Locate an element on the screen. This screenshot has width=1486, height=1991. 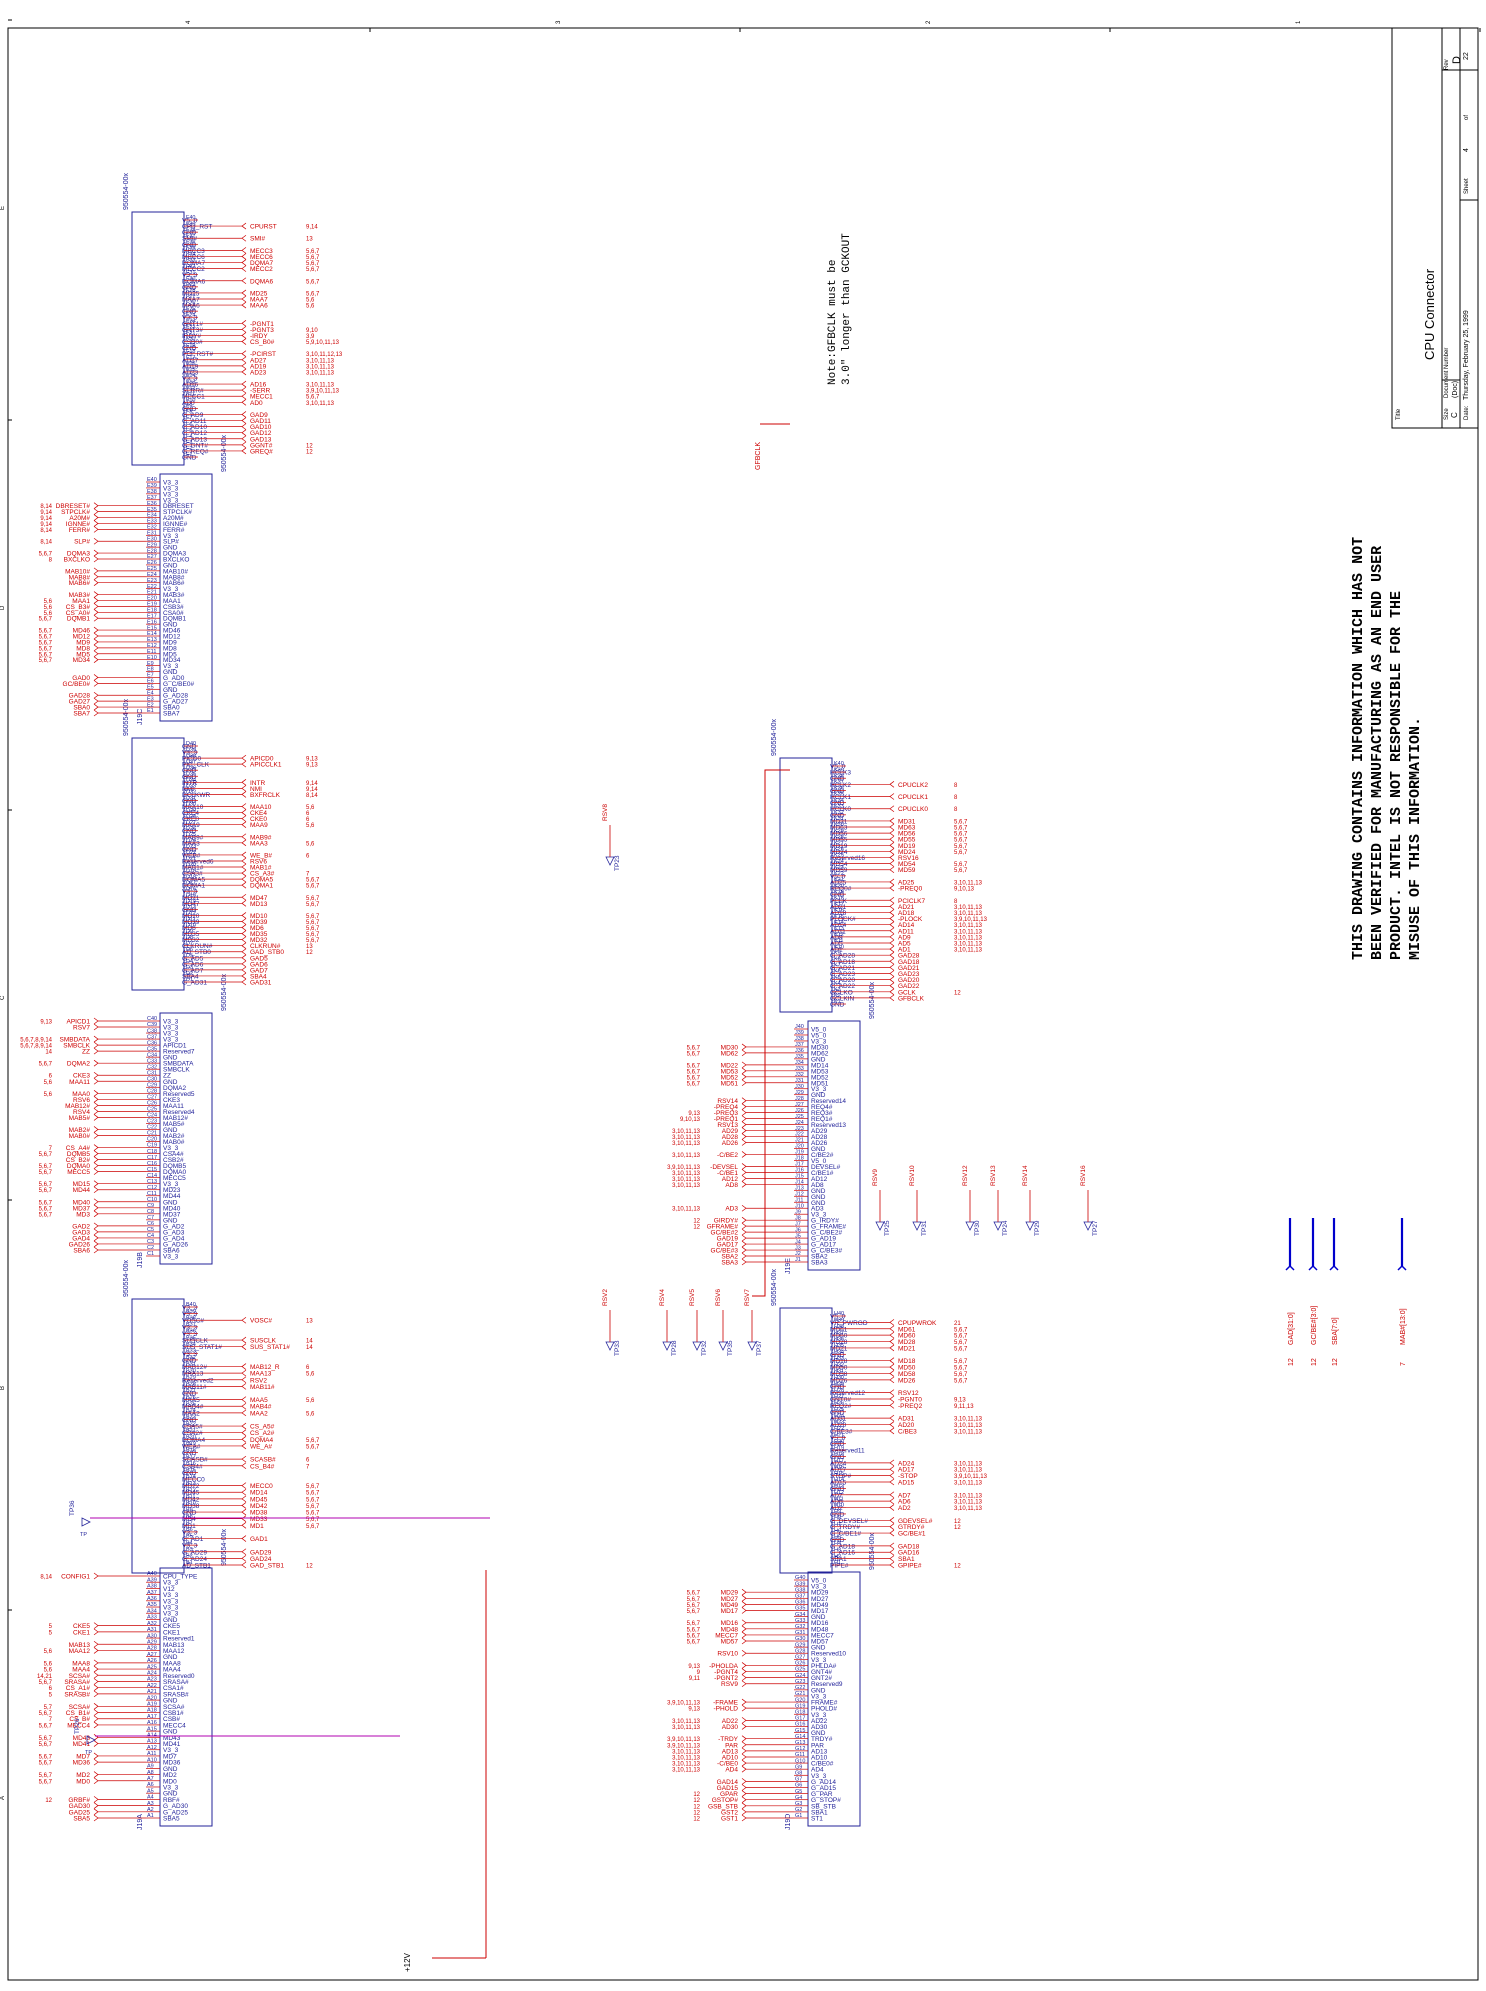
bus-name: SBA[7:0] is located at coordinates (1335, 1331).